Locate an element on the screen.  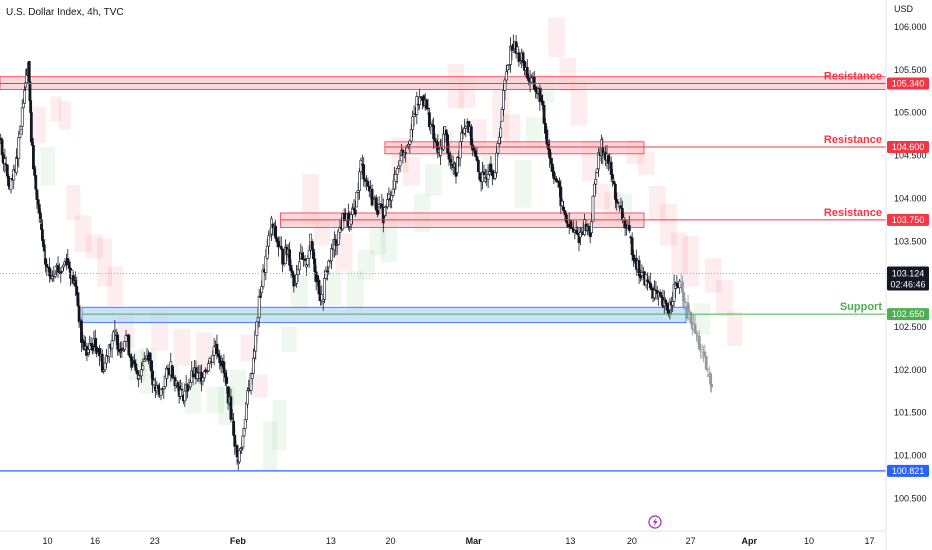
currency-label: USD is located at coordinates (904, 9).